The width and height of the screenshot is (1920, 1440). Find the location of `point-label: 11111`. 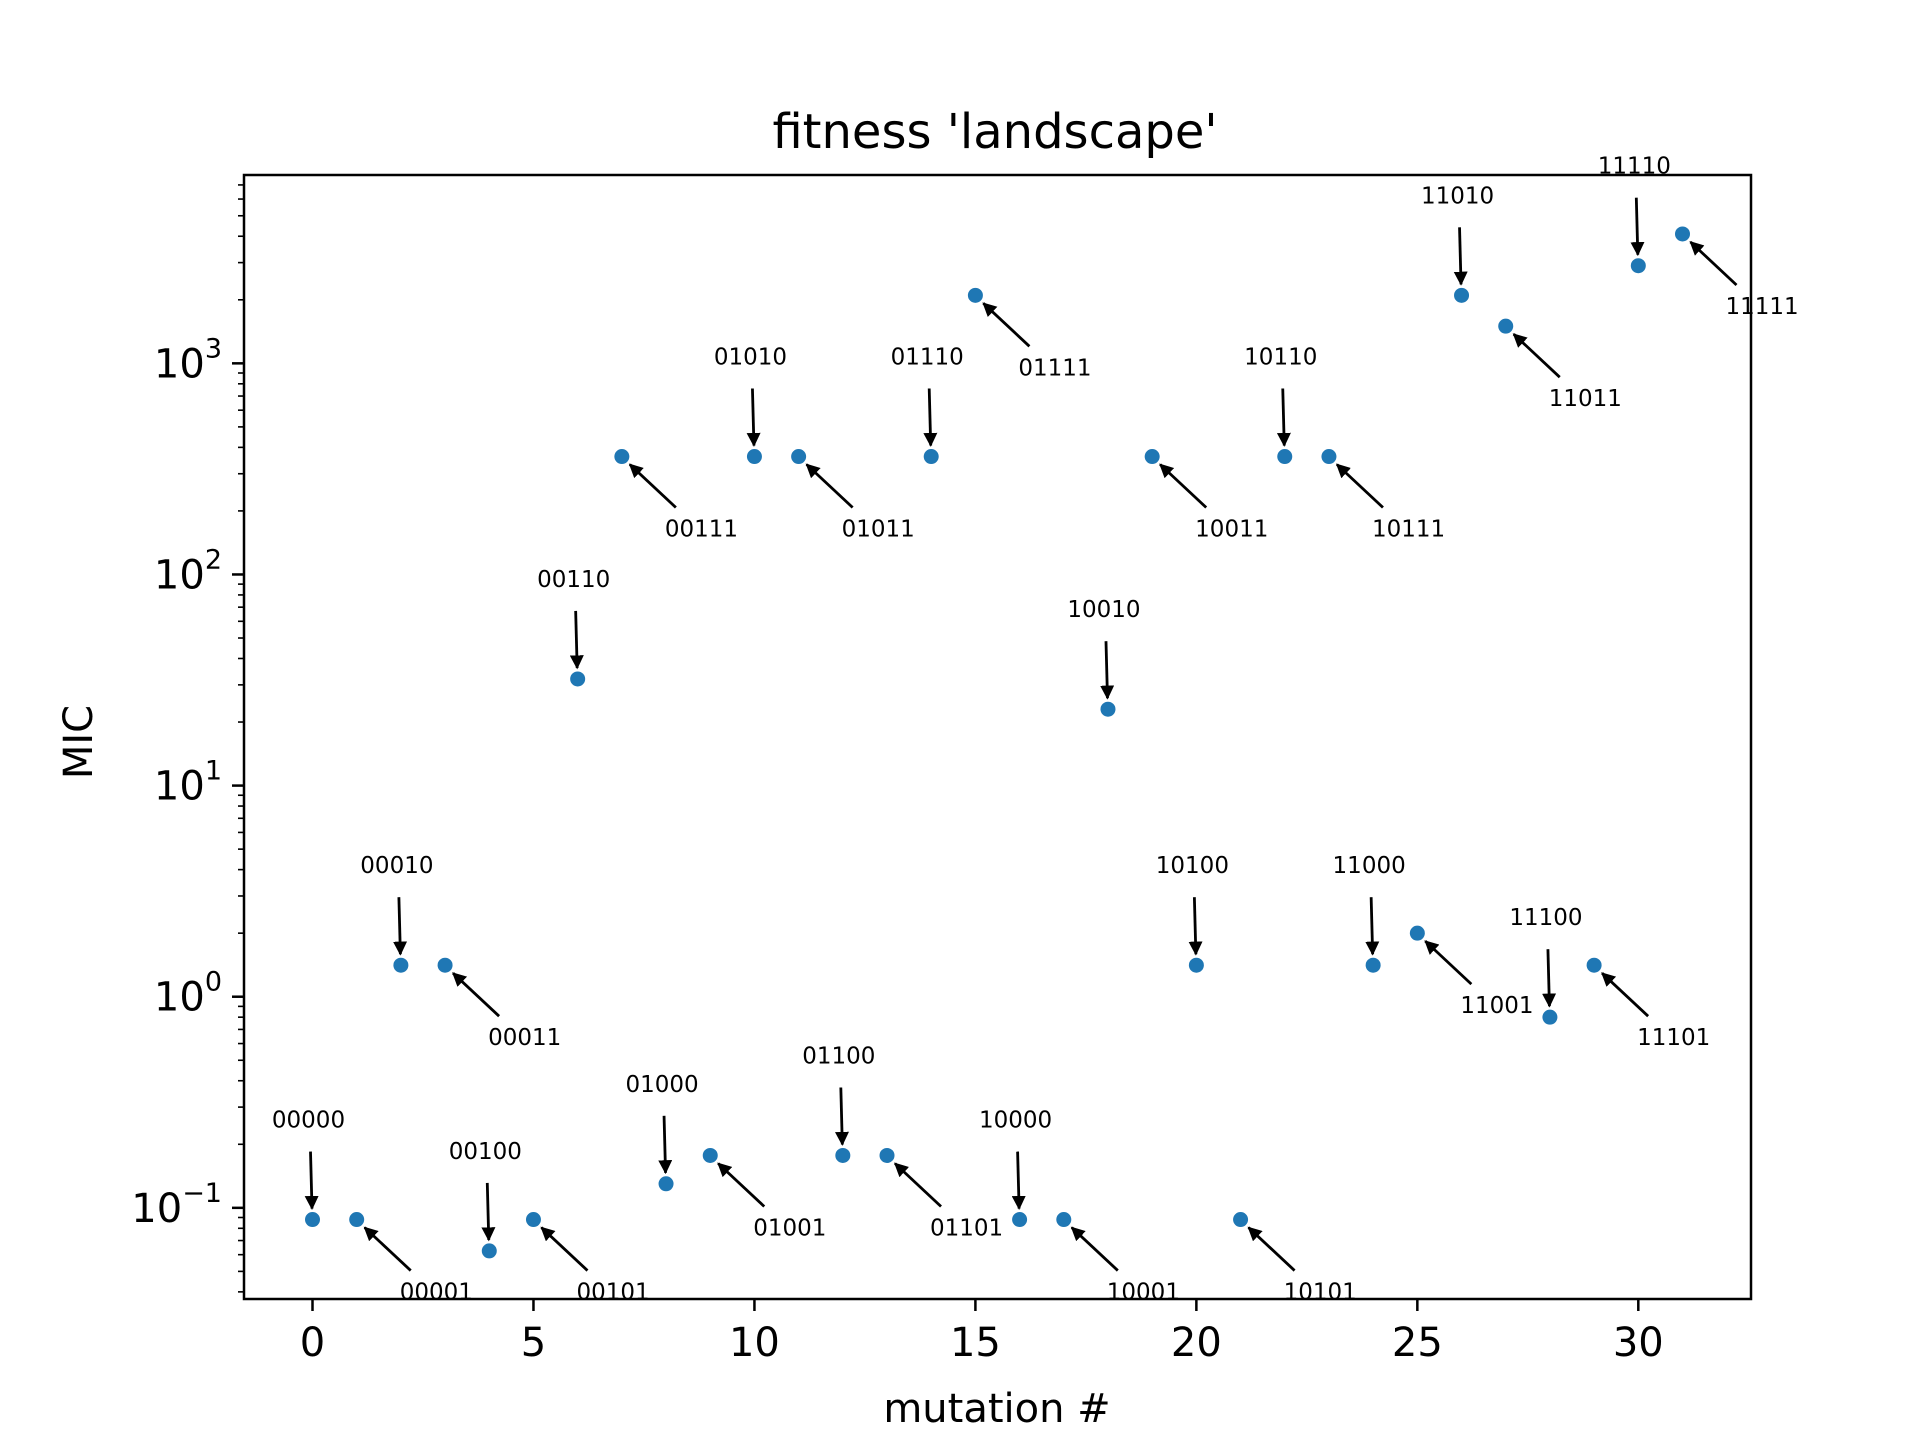

point-label: 11111 is located at coordinates (1762, 307).